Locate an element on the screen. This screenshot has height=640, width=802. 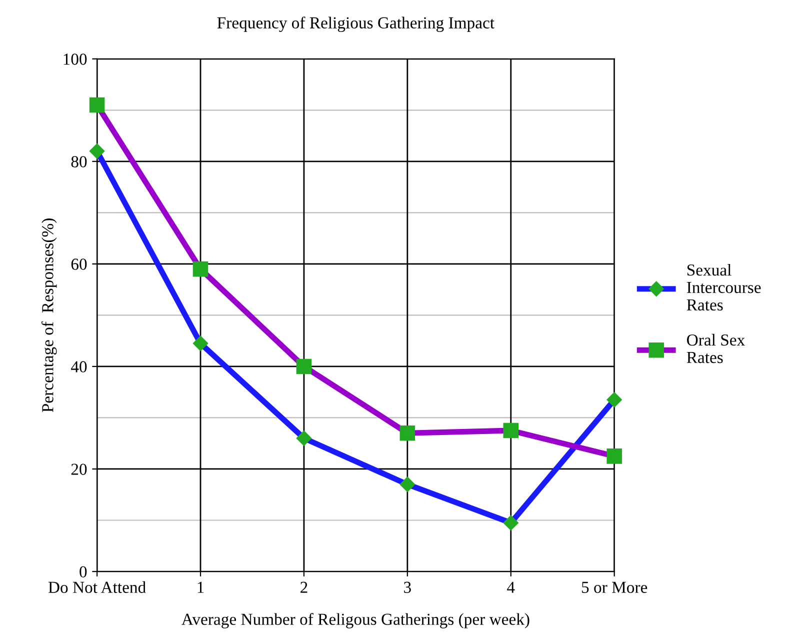
x-tick-label: 2 is located at coordinates (304, 587).